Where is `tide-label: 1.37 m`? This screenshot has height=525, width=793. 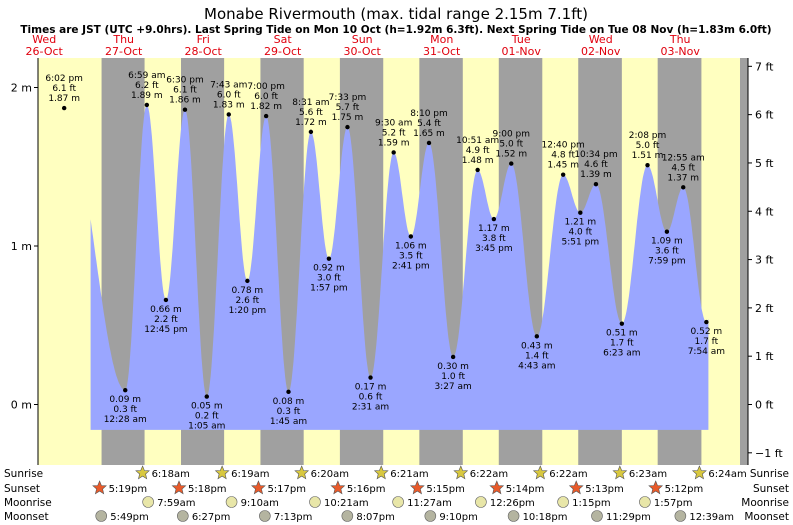 tide-label: 1.37 m is located at coordinates (683, 178).